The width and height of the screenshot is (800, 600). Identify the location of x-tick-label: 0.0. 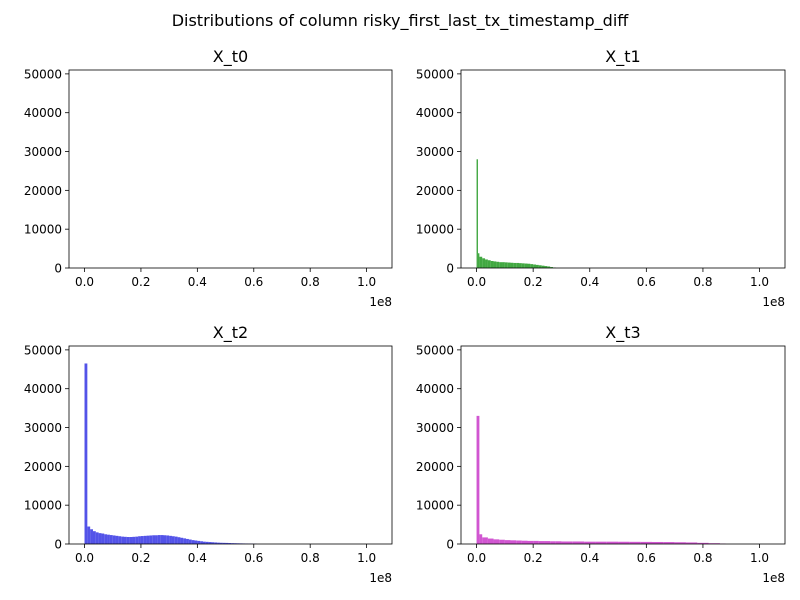
(476, 558).